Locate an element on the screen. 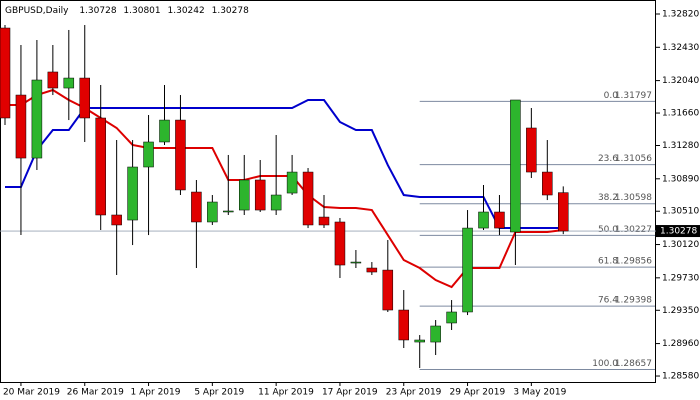  price-marker is located at coordinates (678, 231).